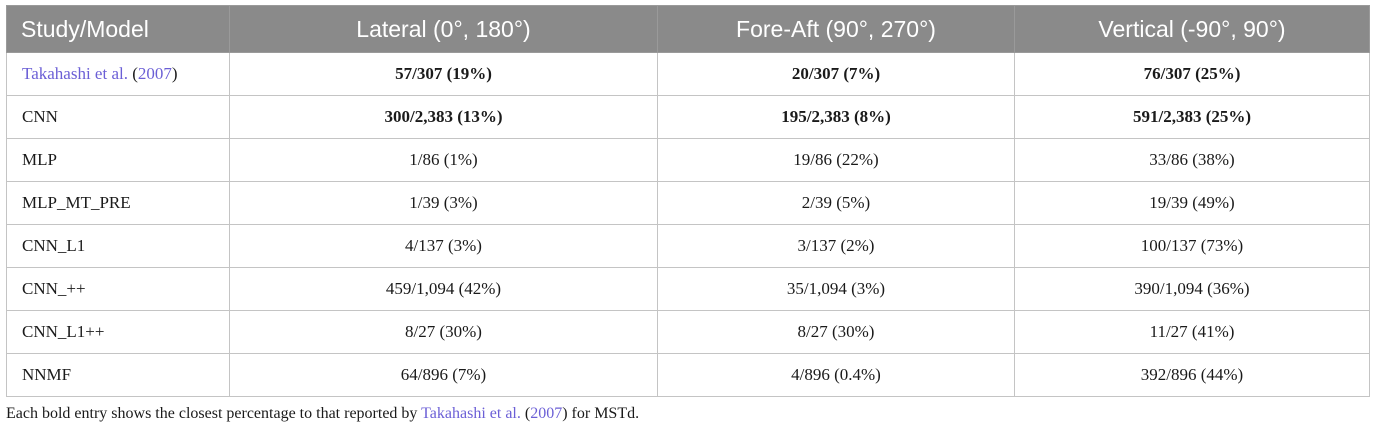 This screenshot has height=428, width=1375. I want to click on model-cell: NNMF, so click(118, 375).